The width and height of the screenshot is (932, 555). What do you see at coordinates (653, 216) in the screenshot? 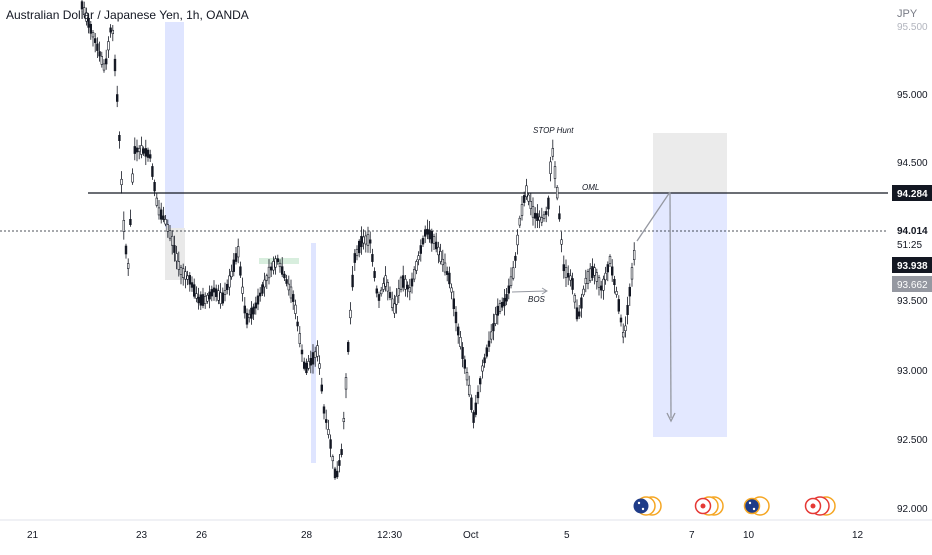
I see `projection-path-up` at bounding box center [653, 216].